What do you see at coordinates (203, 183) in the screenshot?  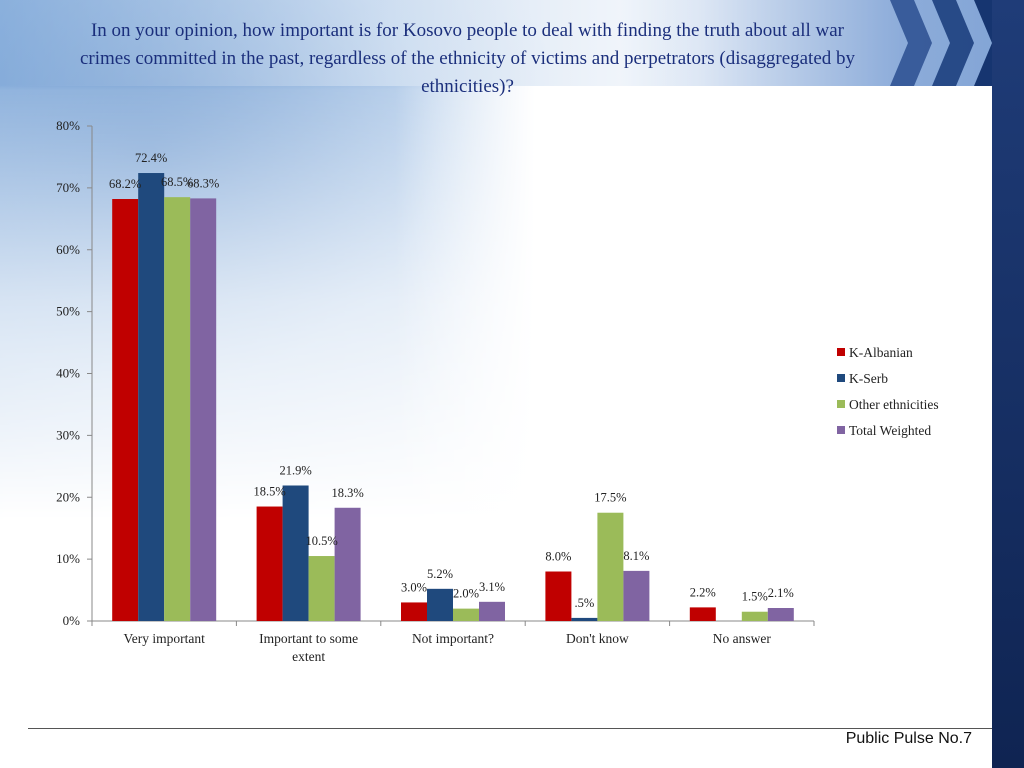 I see `data-label: 68.3%` at bounding box center [203, 183].